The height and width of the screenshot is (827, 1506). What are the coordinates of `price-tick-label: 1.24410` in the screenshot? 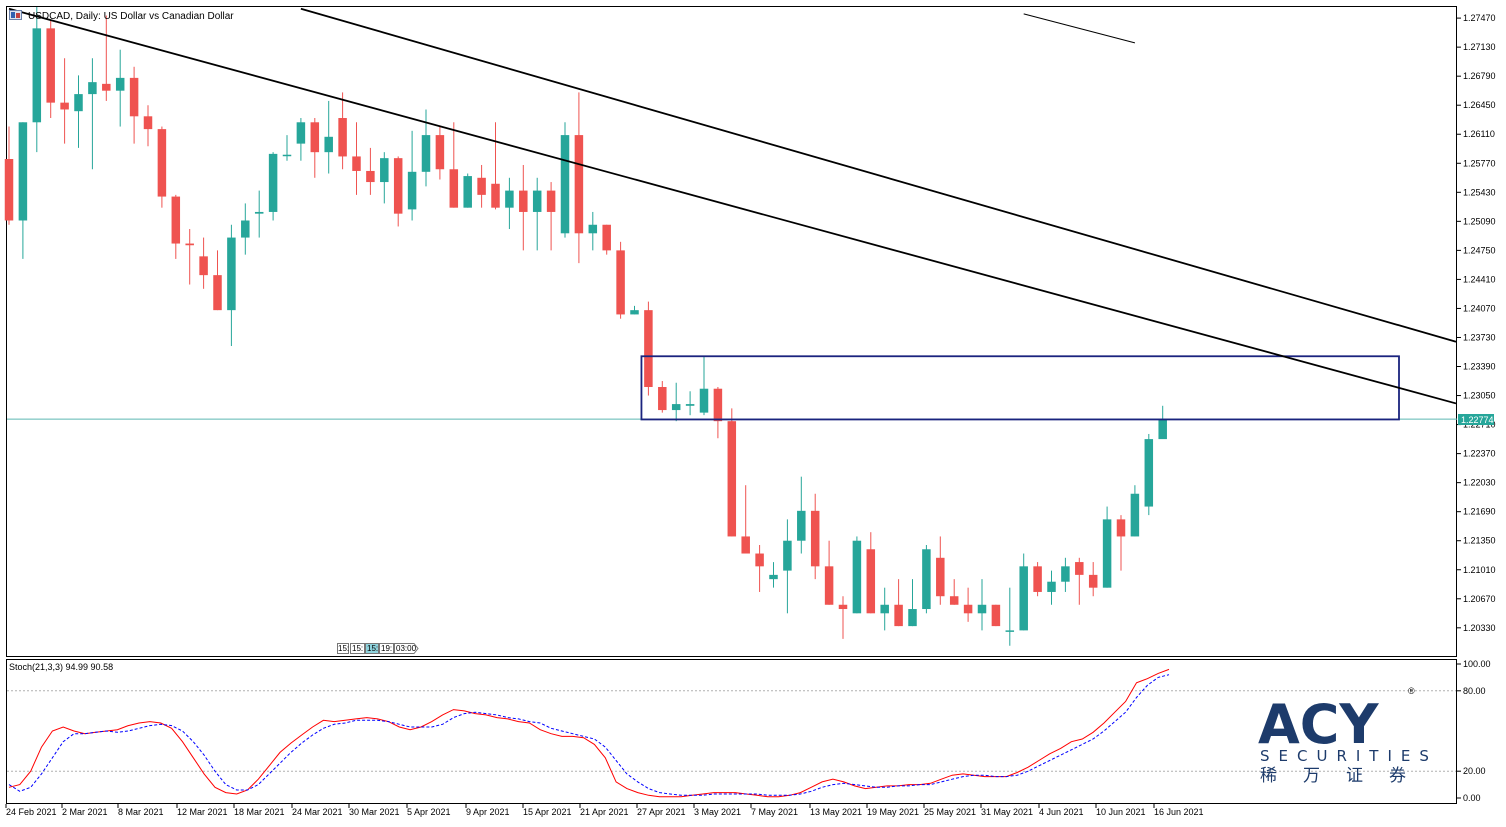 It's located at (1479, 279).